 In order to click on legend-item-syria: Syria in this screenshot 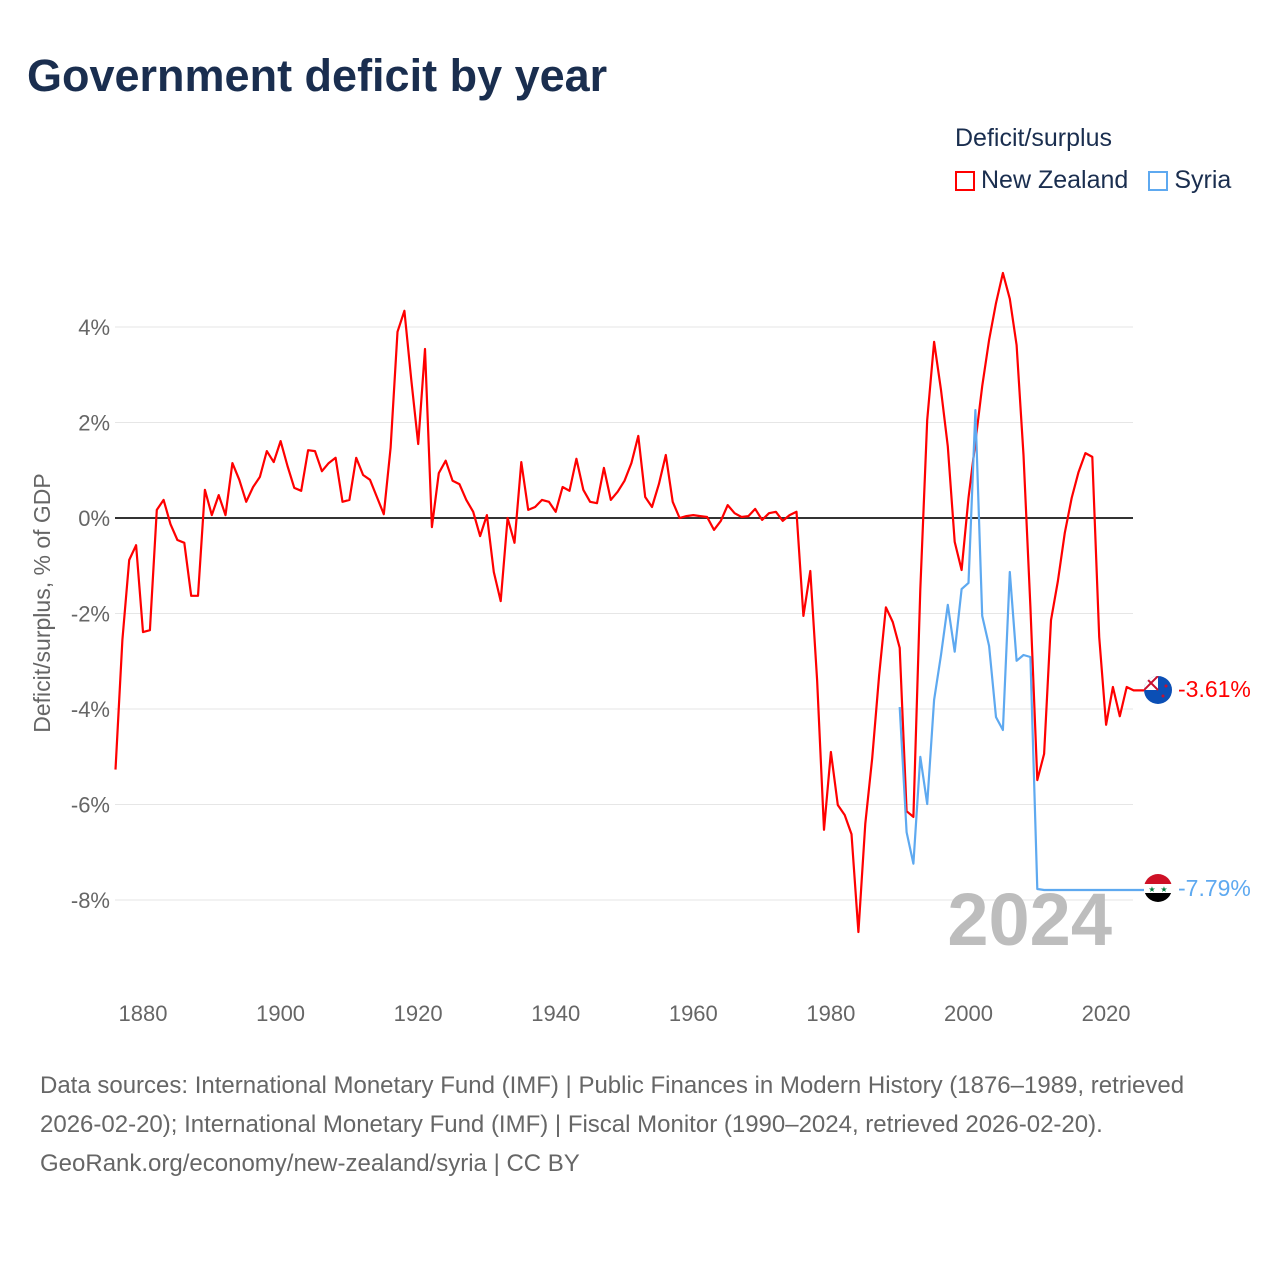, I will do `click(1189, 180)`.